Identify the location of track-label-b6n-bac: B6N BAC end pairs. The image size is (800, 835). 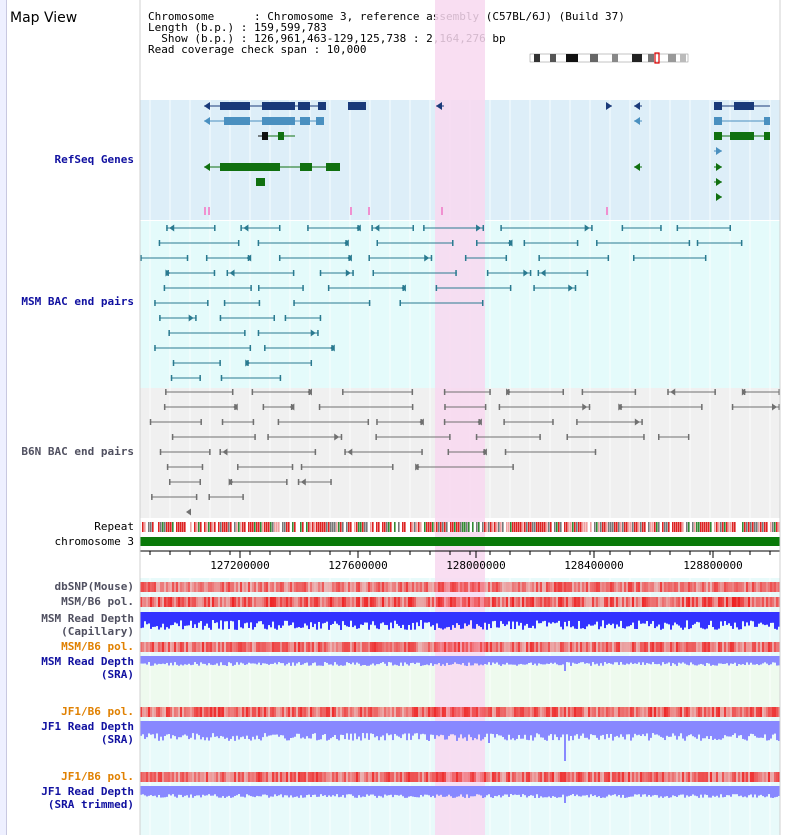
(77, 451).